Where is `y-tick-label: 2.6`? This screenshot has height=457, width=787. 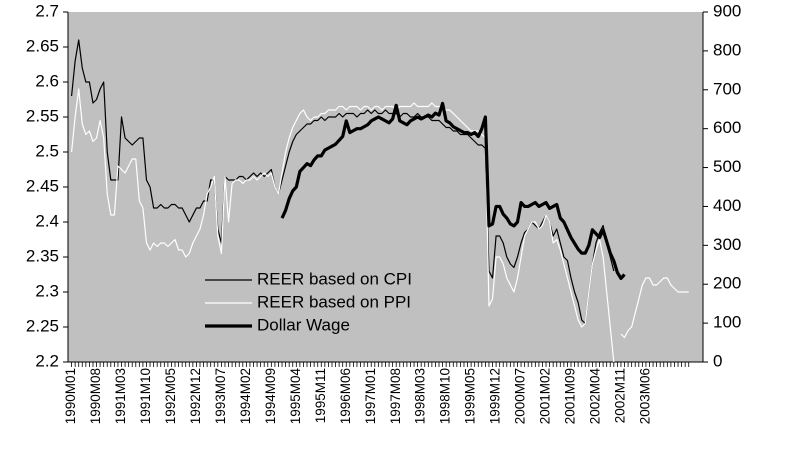 y-tick-label: 2.6 is located at coordinates (47, 80).